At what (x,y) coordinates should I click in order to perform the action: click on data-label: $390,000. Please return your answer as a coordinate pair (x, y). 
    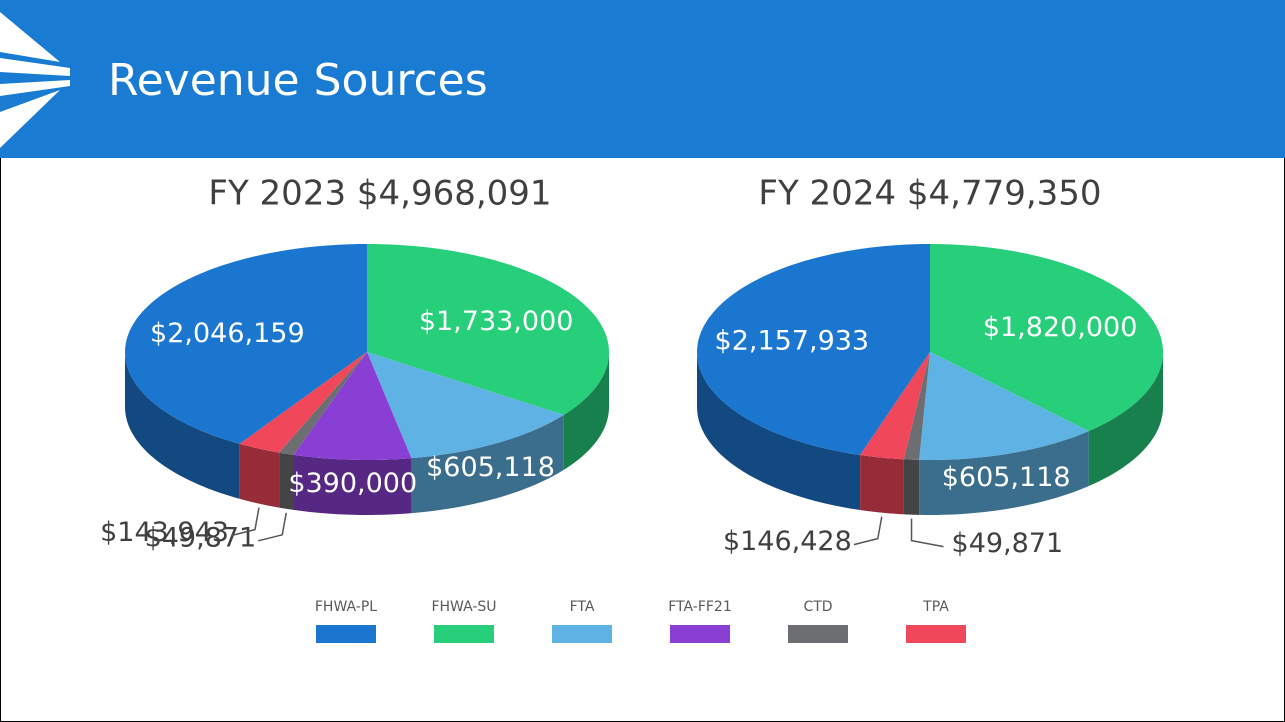
    Looking at the image, I should click on (352, 483).